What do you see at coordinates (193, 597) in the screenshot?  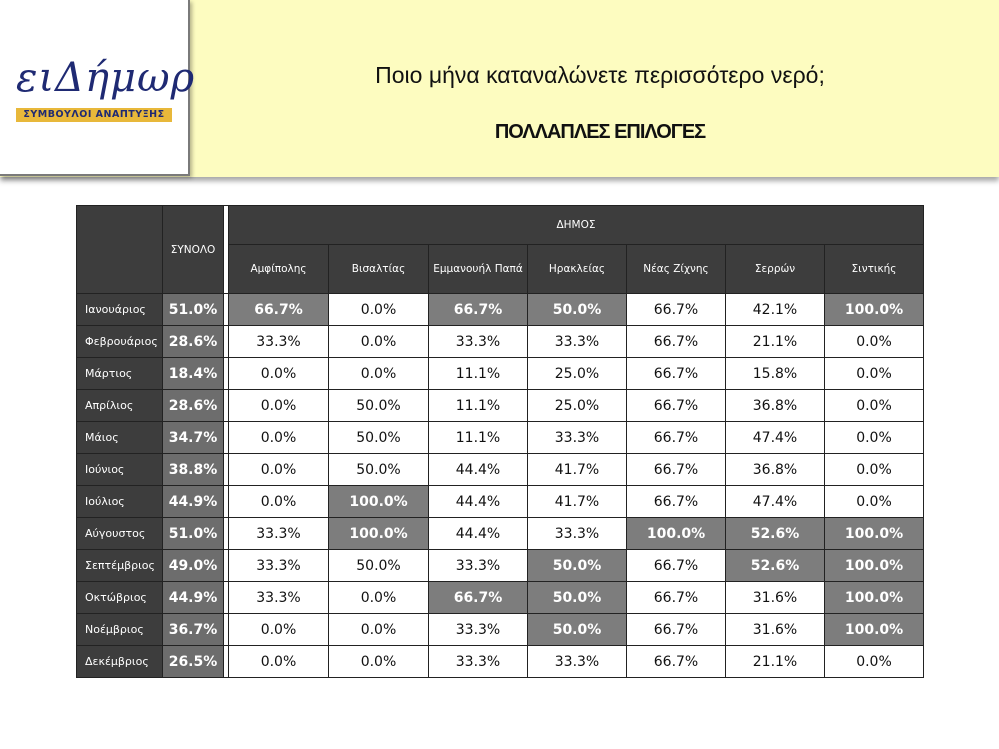 I see `total-cell: 44.9%` at bounding box center [193, 597].